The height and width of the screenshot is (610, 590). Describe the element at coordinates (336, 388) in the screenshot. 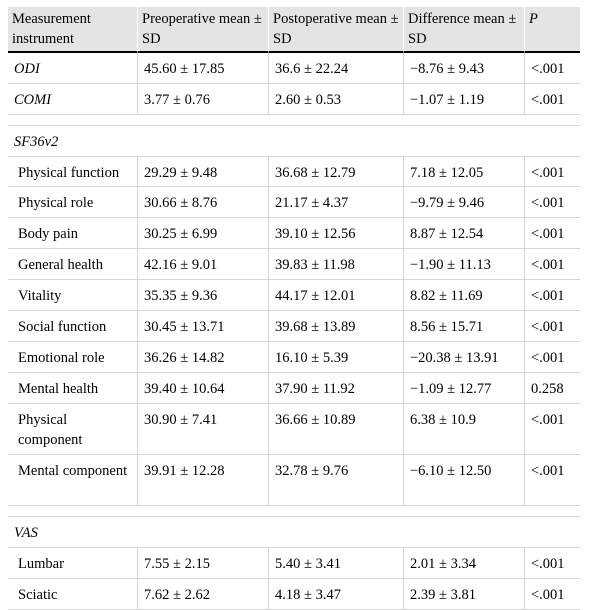

I see `cell-postoperative: 37.90 ± 11.92` at that location.